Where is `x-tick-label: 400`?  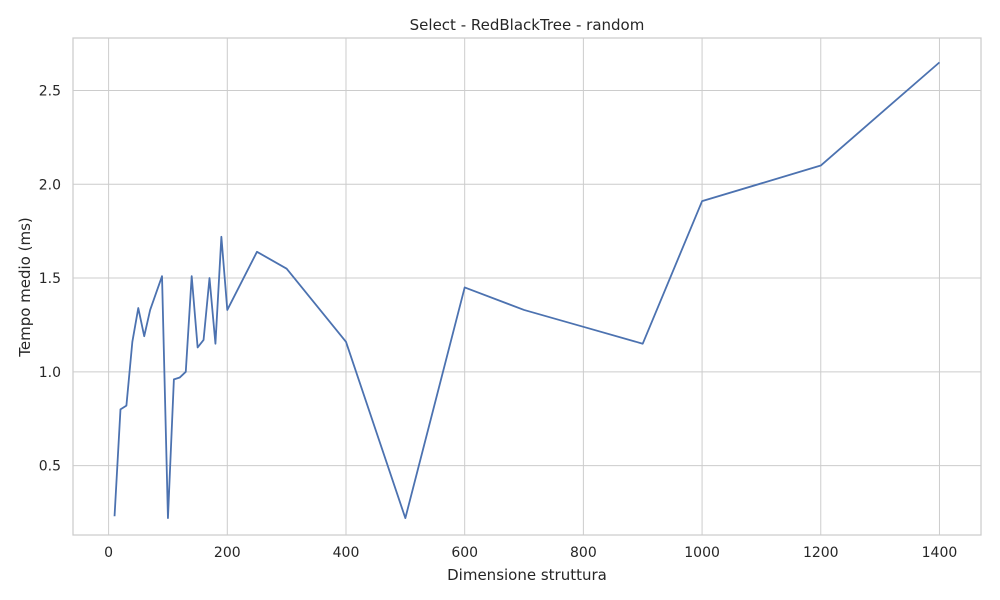
x-tick-label: 400 is located at coordinates (346, 553).